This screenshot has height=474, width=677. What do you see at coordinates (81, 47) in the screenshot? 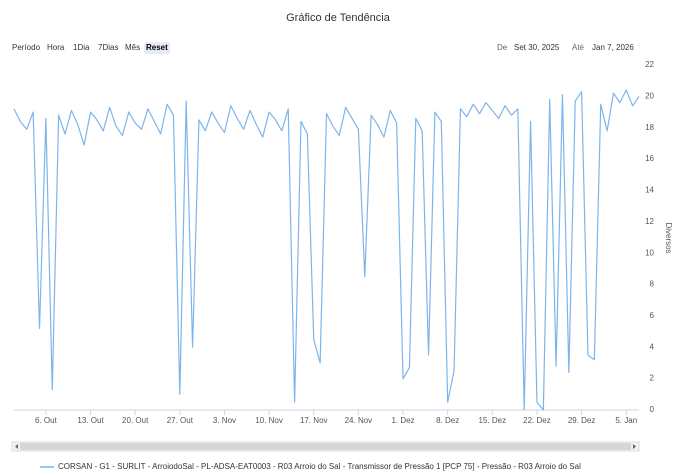
I see `range-button: 1Dia` at bounding box center [81, 47].